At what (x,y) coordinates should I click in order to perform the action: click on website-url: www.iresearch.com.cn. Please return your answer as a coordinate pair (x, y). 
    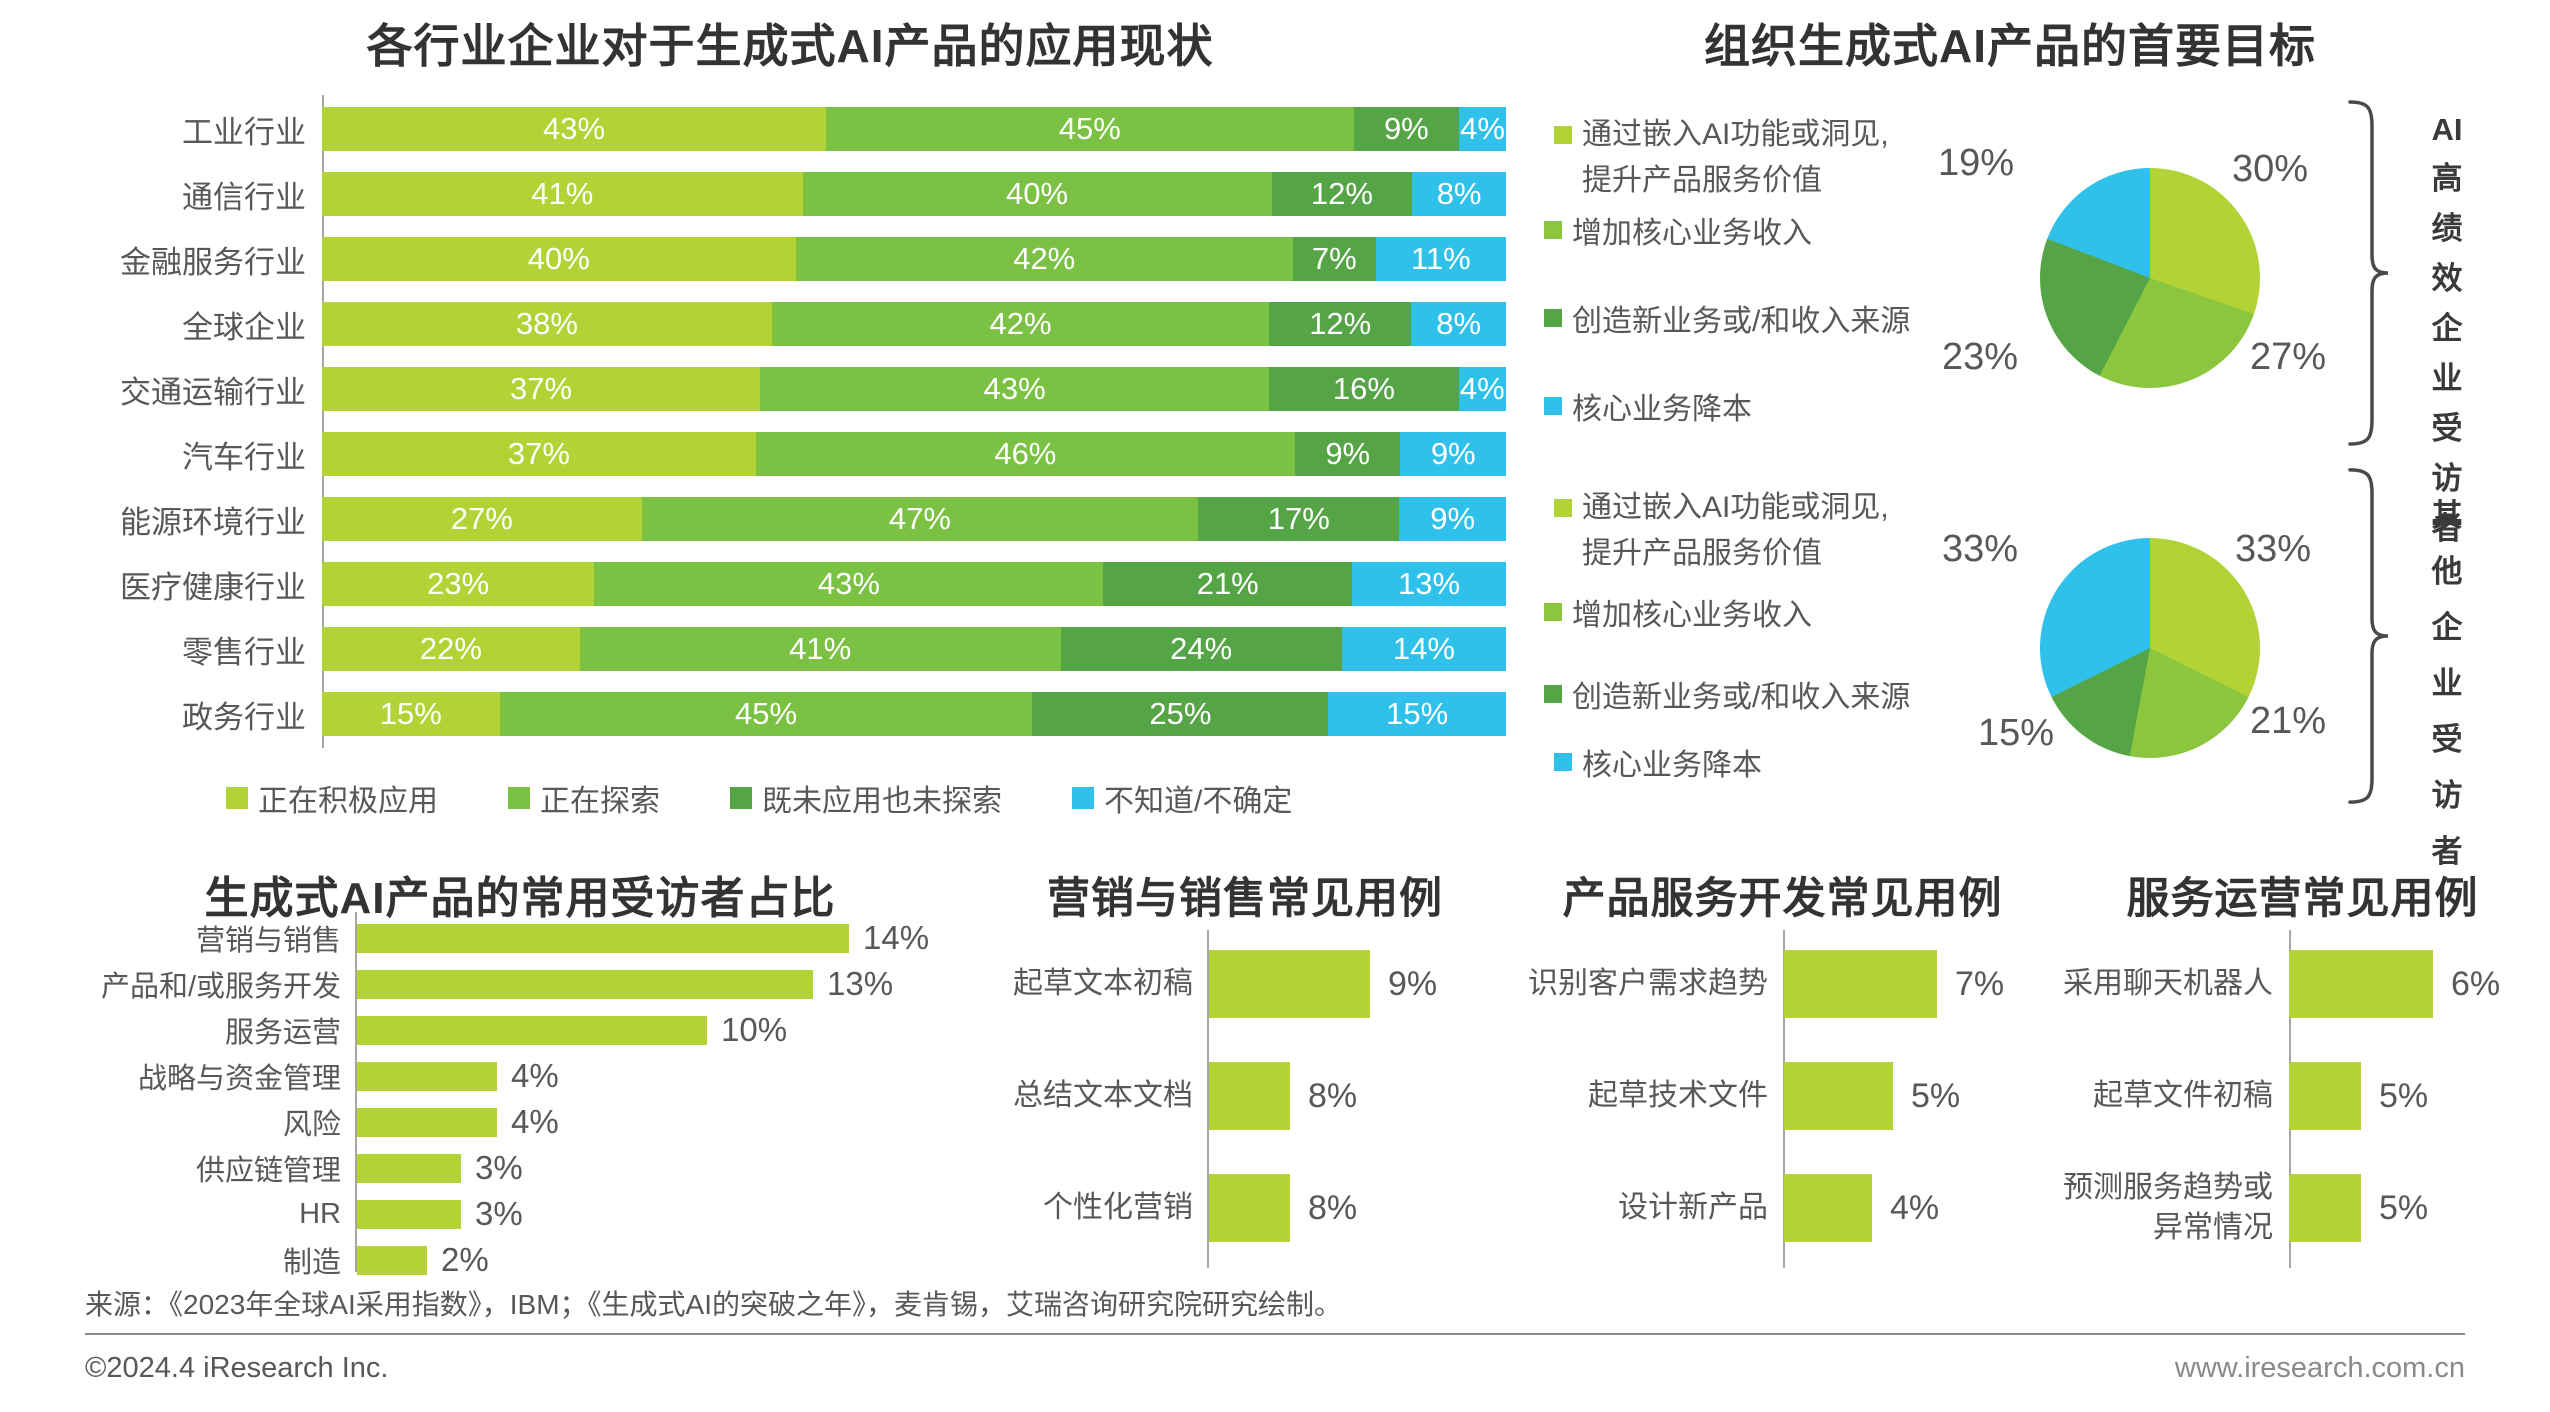
    Looking at the image, I should click on (2319, 1368).